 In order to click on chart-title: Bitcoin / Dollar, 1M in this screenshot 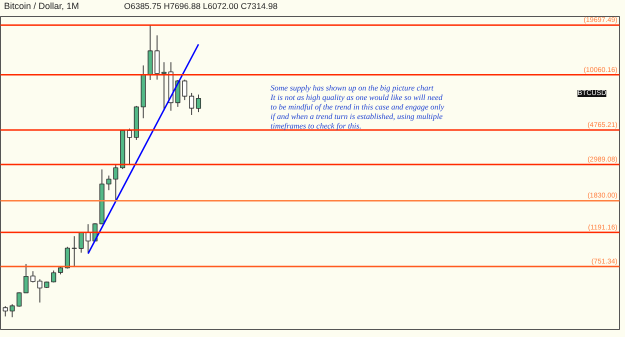, I will do `click(42, 6)`.